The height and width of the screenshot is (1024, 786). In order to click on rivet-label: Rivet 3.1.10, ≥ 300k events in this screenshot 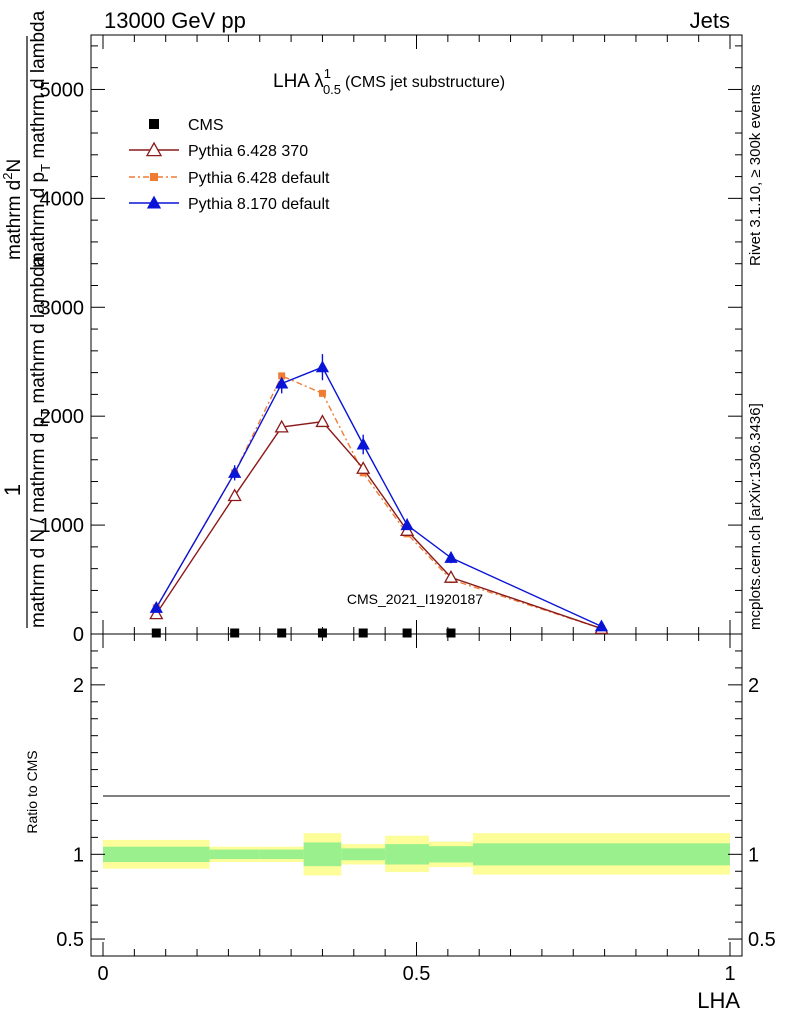, I will do `click(755, 175)`.